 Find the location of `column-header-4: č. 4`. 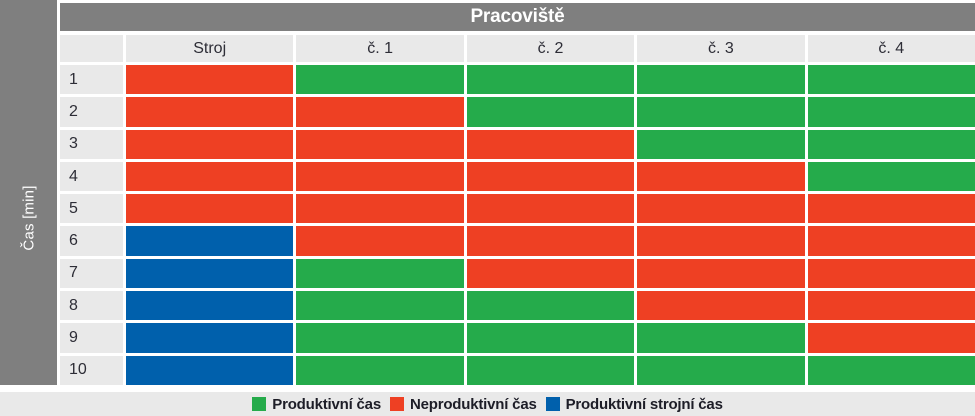

column-header-4: č. 4 is located at coordinates (891, 48).